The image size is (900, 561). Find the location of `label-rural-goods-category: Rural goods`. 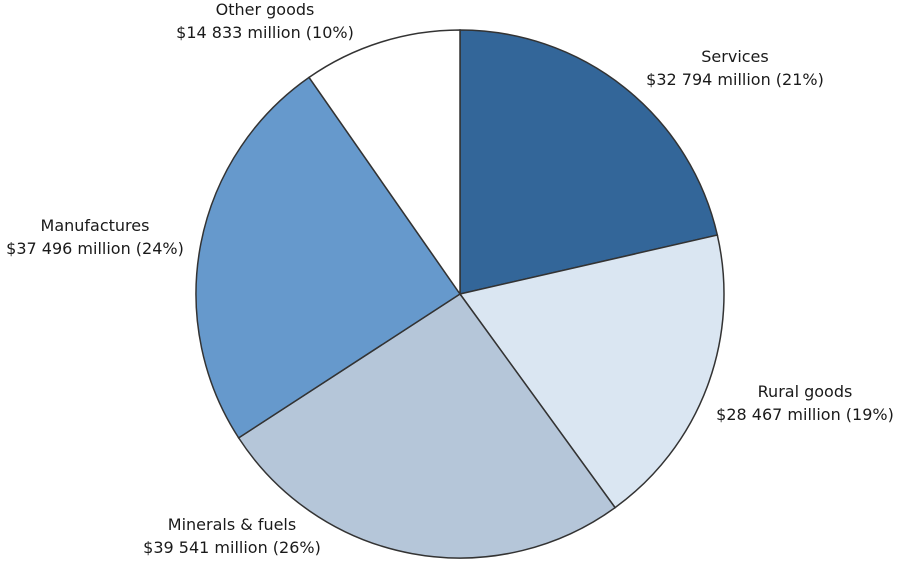

label-rural-goods-category: Rural goods is located at coordinates (805, 391).